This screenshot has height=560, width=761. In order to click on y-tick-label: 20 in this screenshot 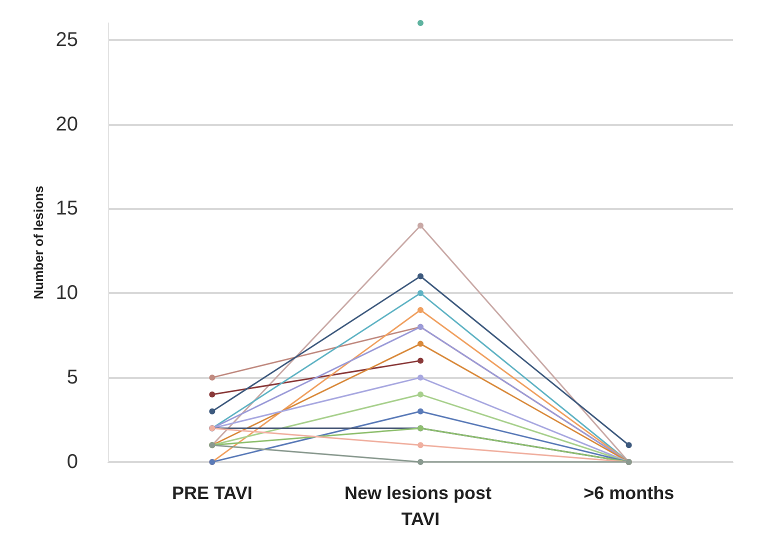, I will do `click(67, 124)`.